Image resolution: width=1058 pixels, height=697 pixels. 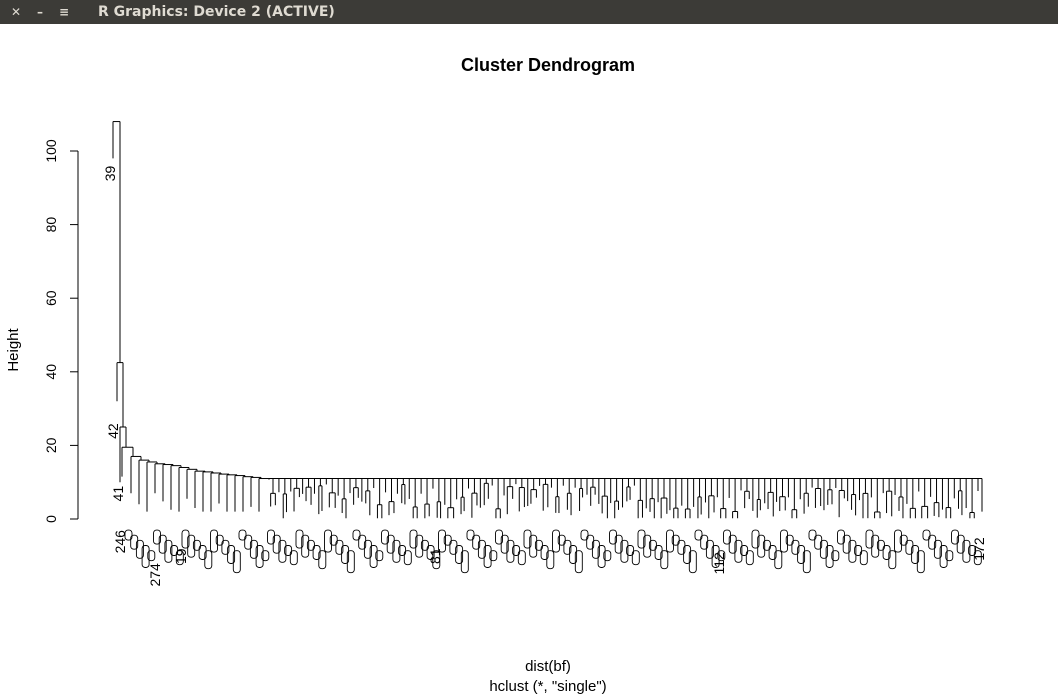 I want to click on leaf-label: 42, so click(x=113, y=431).